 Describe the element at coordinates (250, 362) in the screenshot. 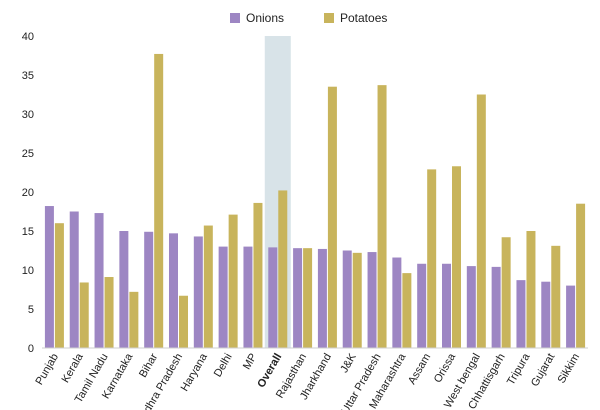

I see `x-tick-label: MP` at that location.